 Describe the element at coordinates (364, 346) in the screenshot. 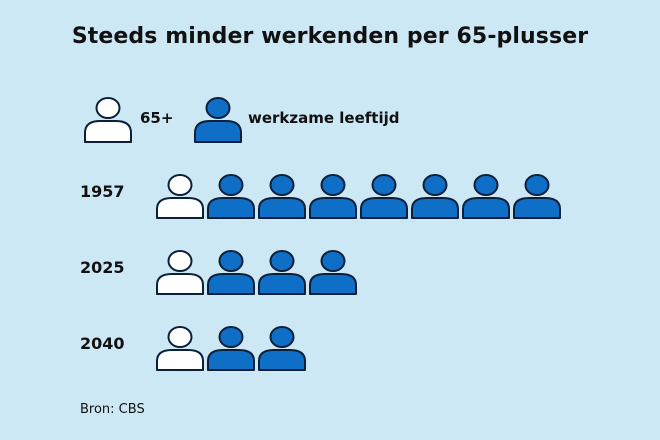

I see `row-icons-2040` at that location.